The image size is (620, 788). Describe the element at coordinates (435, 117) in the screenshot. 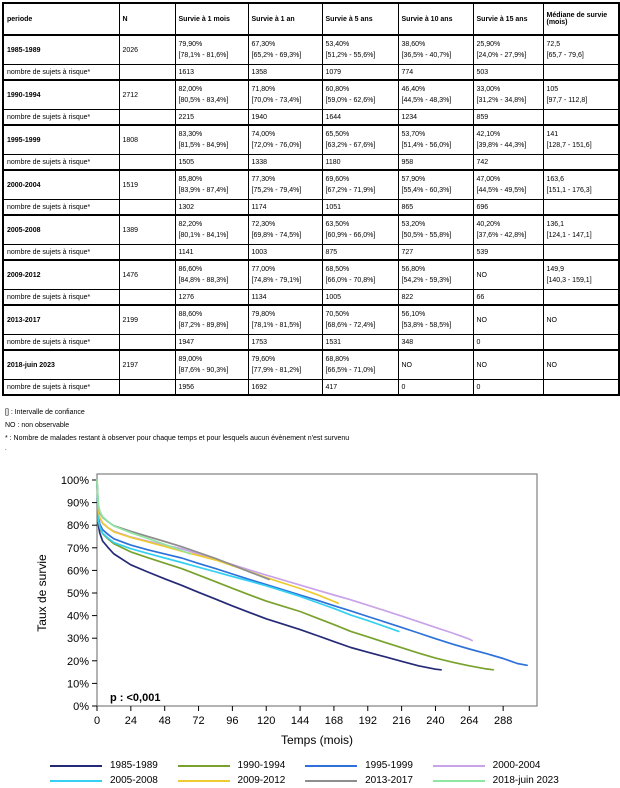

I see `risk-value-cell: 1234` at that location.